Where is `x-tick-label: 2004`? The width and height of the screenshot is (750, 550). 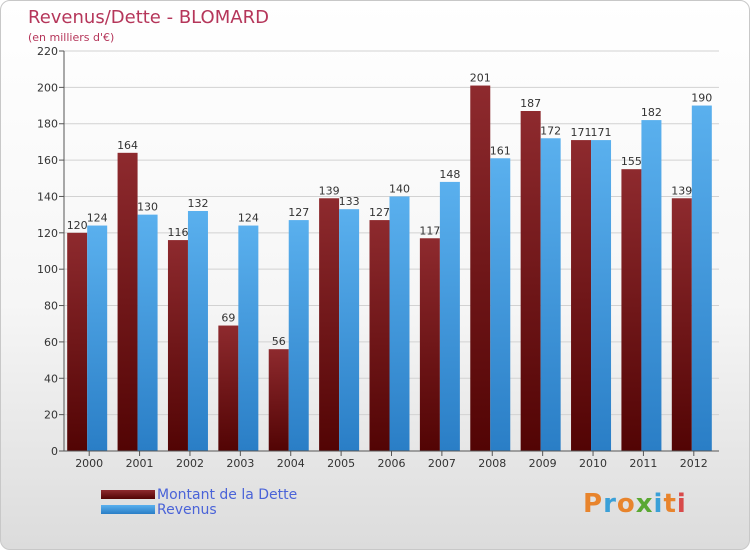
x-tick-label: 2004 is located at coordinates (291, 463).